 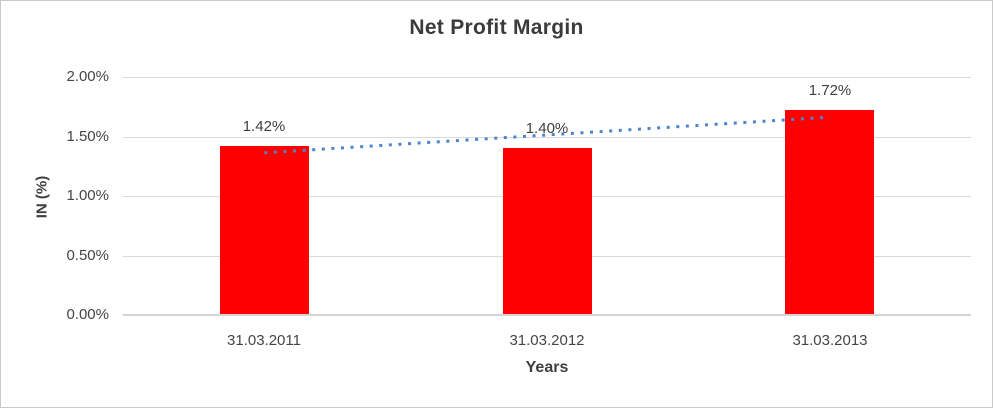 I want to click on y-tick-label: 0.50%, so click(x=87, y=255).